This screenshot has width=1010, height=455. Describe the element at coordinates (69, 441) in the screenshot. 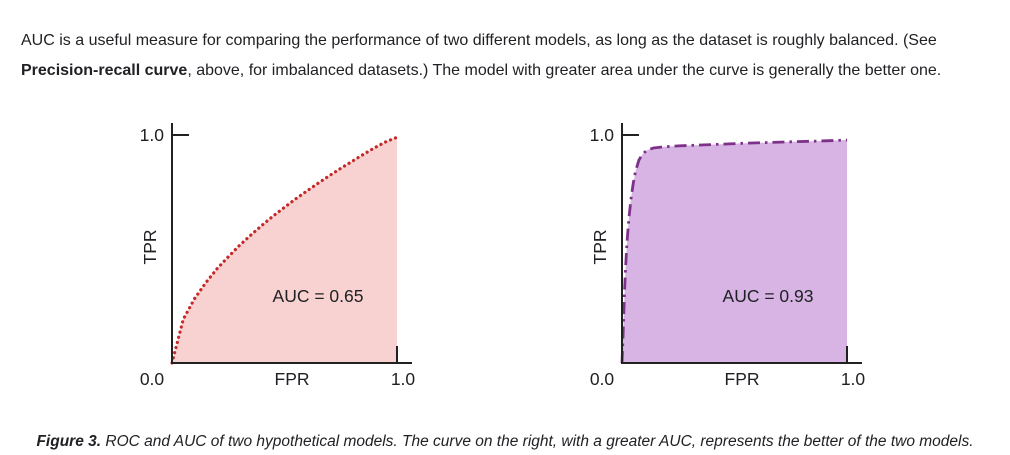

I see `figure-caption-label: Figure 3.` at that location.